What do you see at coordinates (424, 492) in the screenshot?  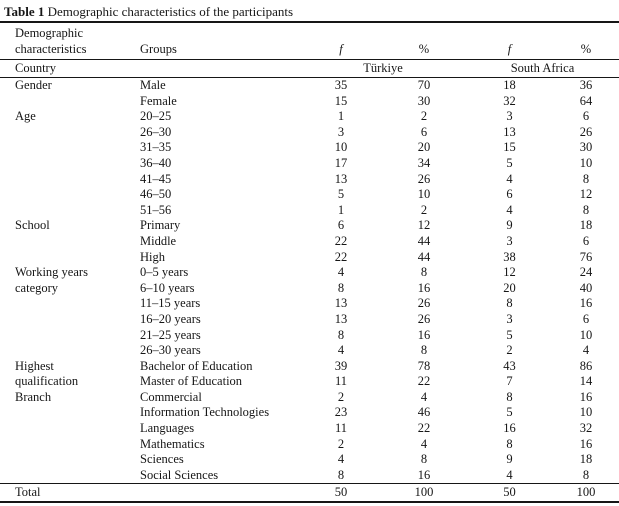 I see `total-percent-turkiye: 100` at bounding box center [424, 492].